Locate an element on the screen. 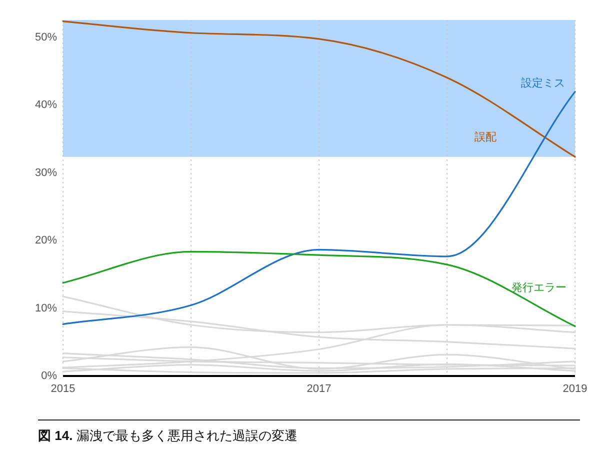 The image size is (600, 461). x-tick-label: 2015 is located at coordinates (63, 389).